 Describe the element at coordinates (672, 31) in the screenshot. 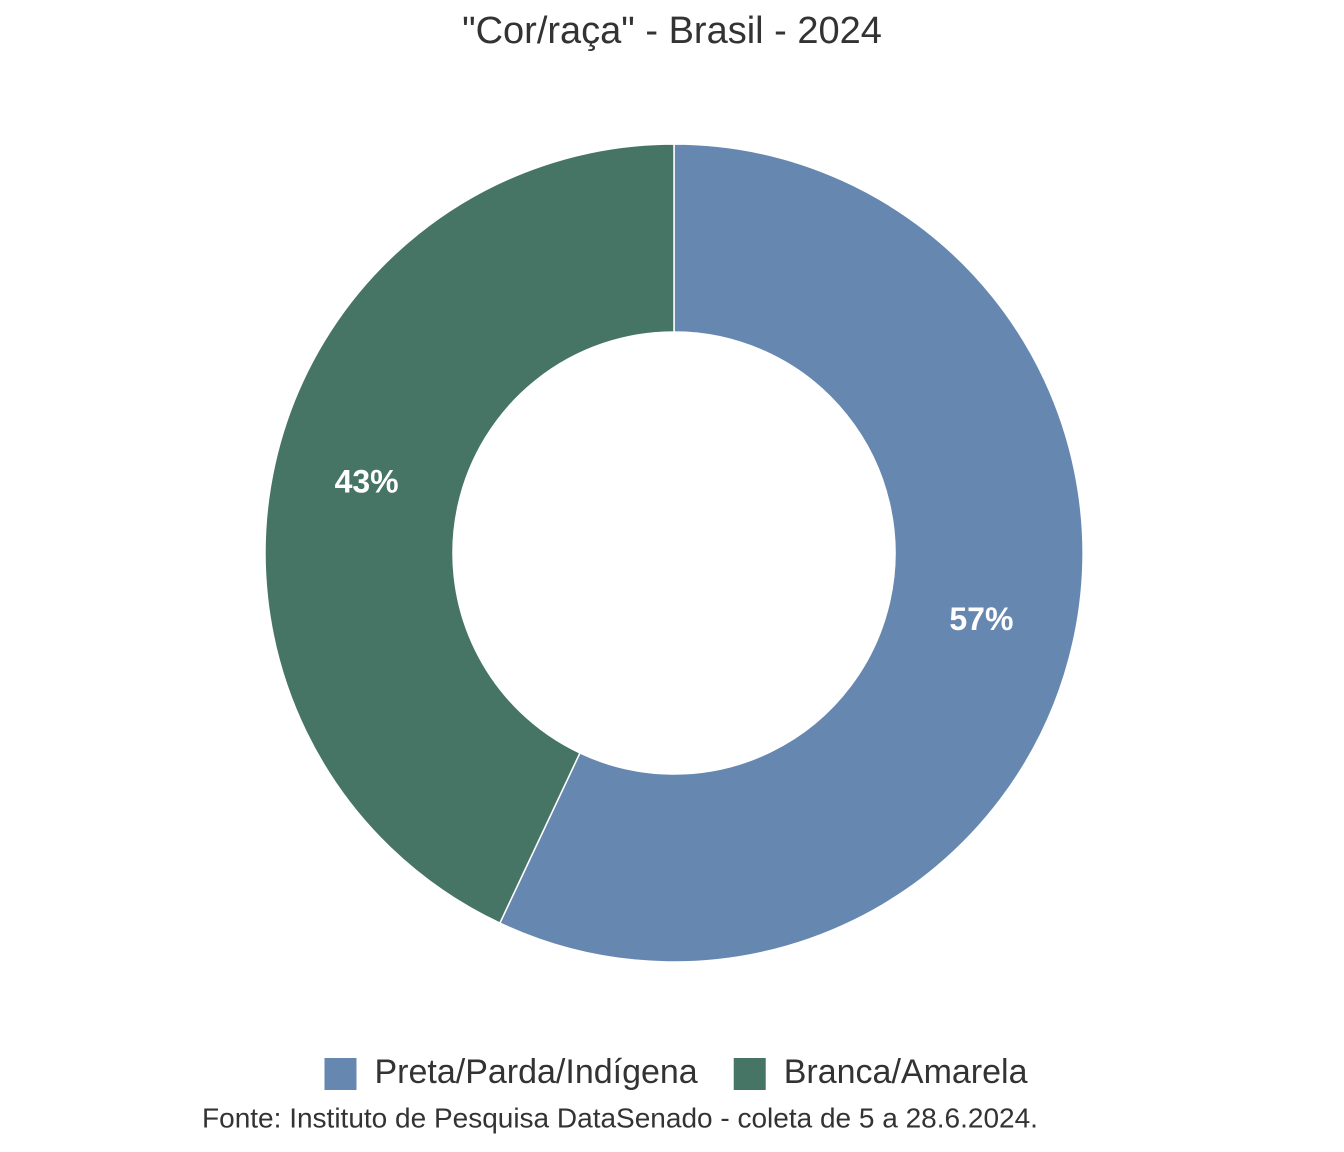

I see `chart-title: "Cor/raça" - Brasil - 2024` at that location.